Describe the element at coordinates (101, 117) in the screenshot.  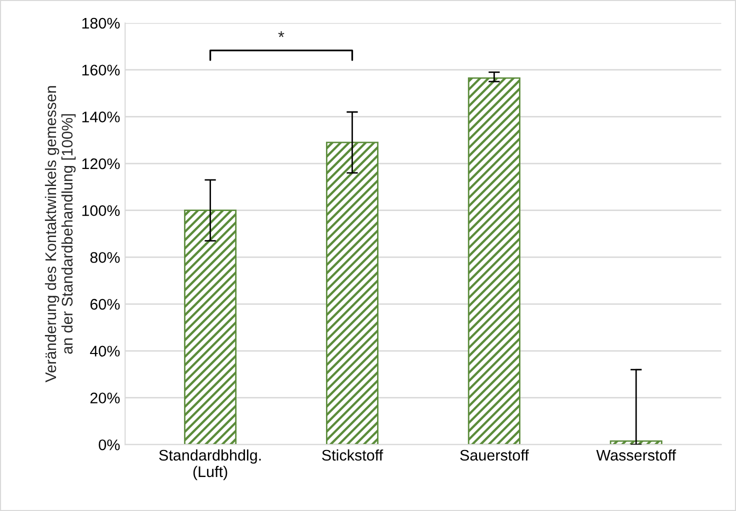
I see `y-tick-label: 140%` at that location.